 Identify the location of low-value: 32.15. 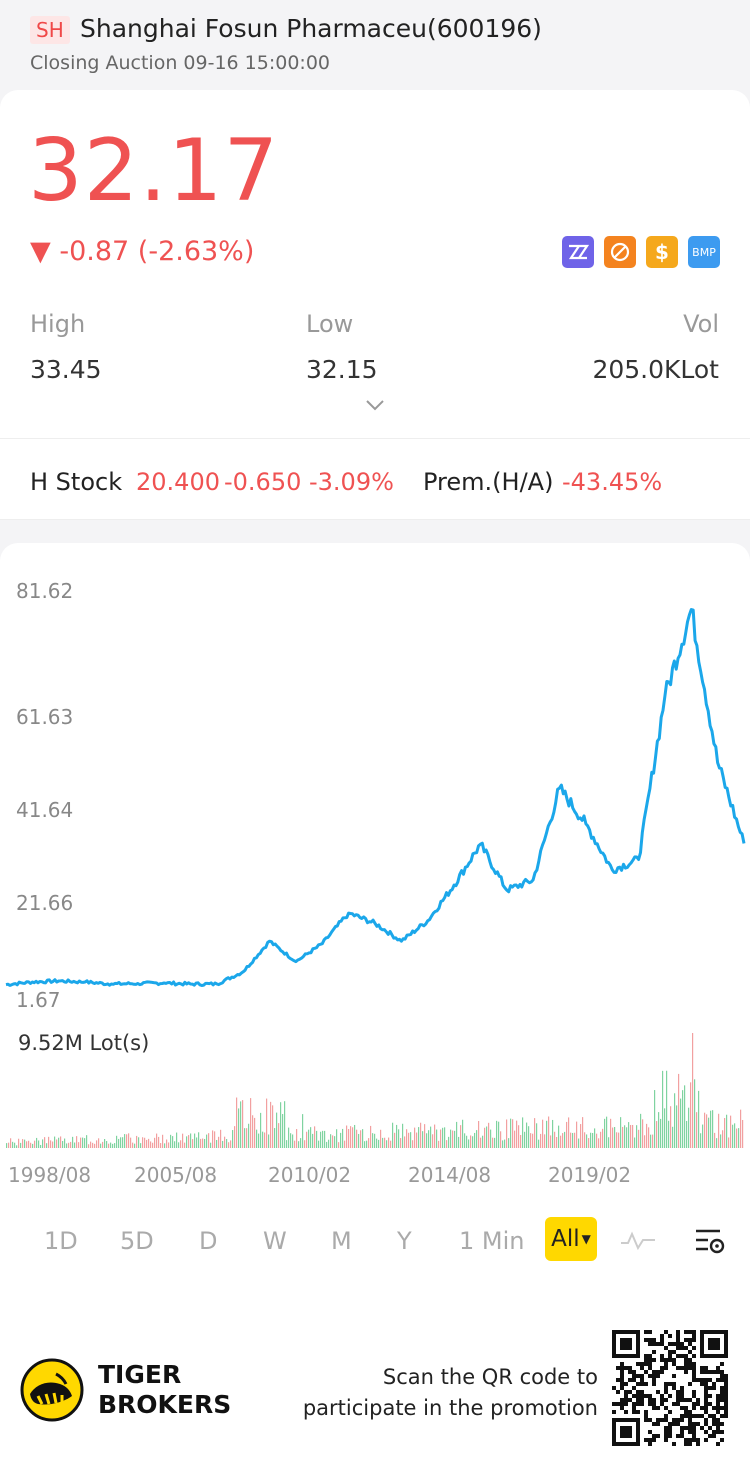
(342, 369).